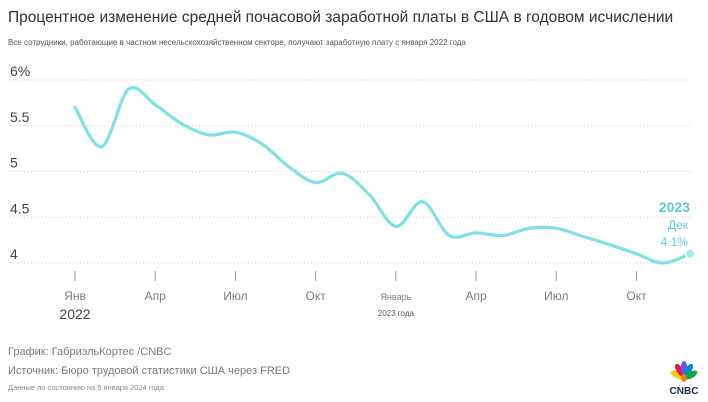 The width and height of the screenshot is (708, 402). What do you see at coordinates (690, 253) in the screenshot?
I see `latest-data-point` at bounding box center [690, 253].